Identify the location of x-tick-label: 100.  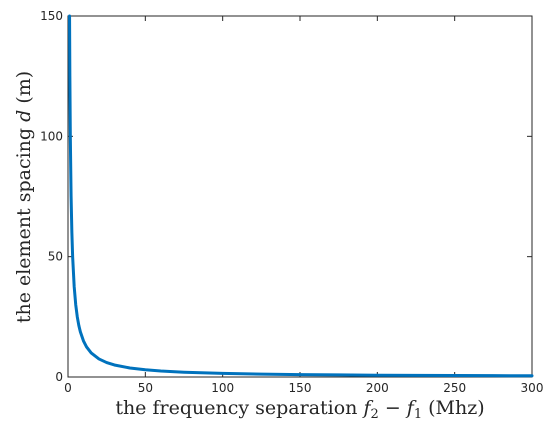
(222, 388).